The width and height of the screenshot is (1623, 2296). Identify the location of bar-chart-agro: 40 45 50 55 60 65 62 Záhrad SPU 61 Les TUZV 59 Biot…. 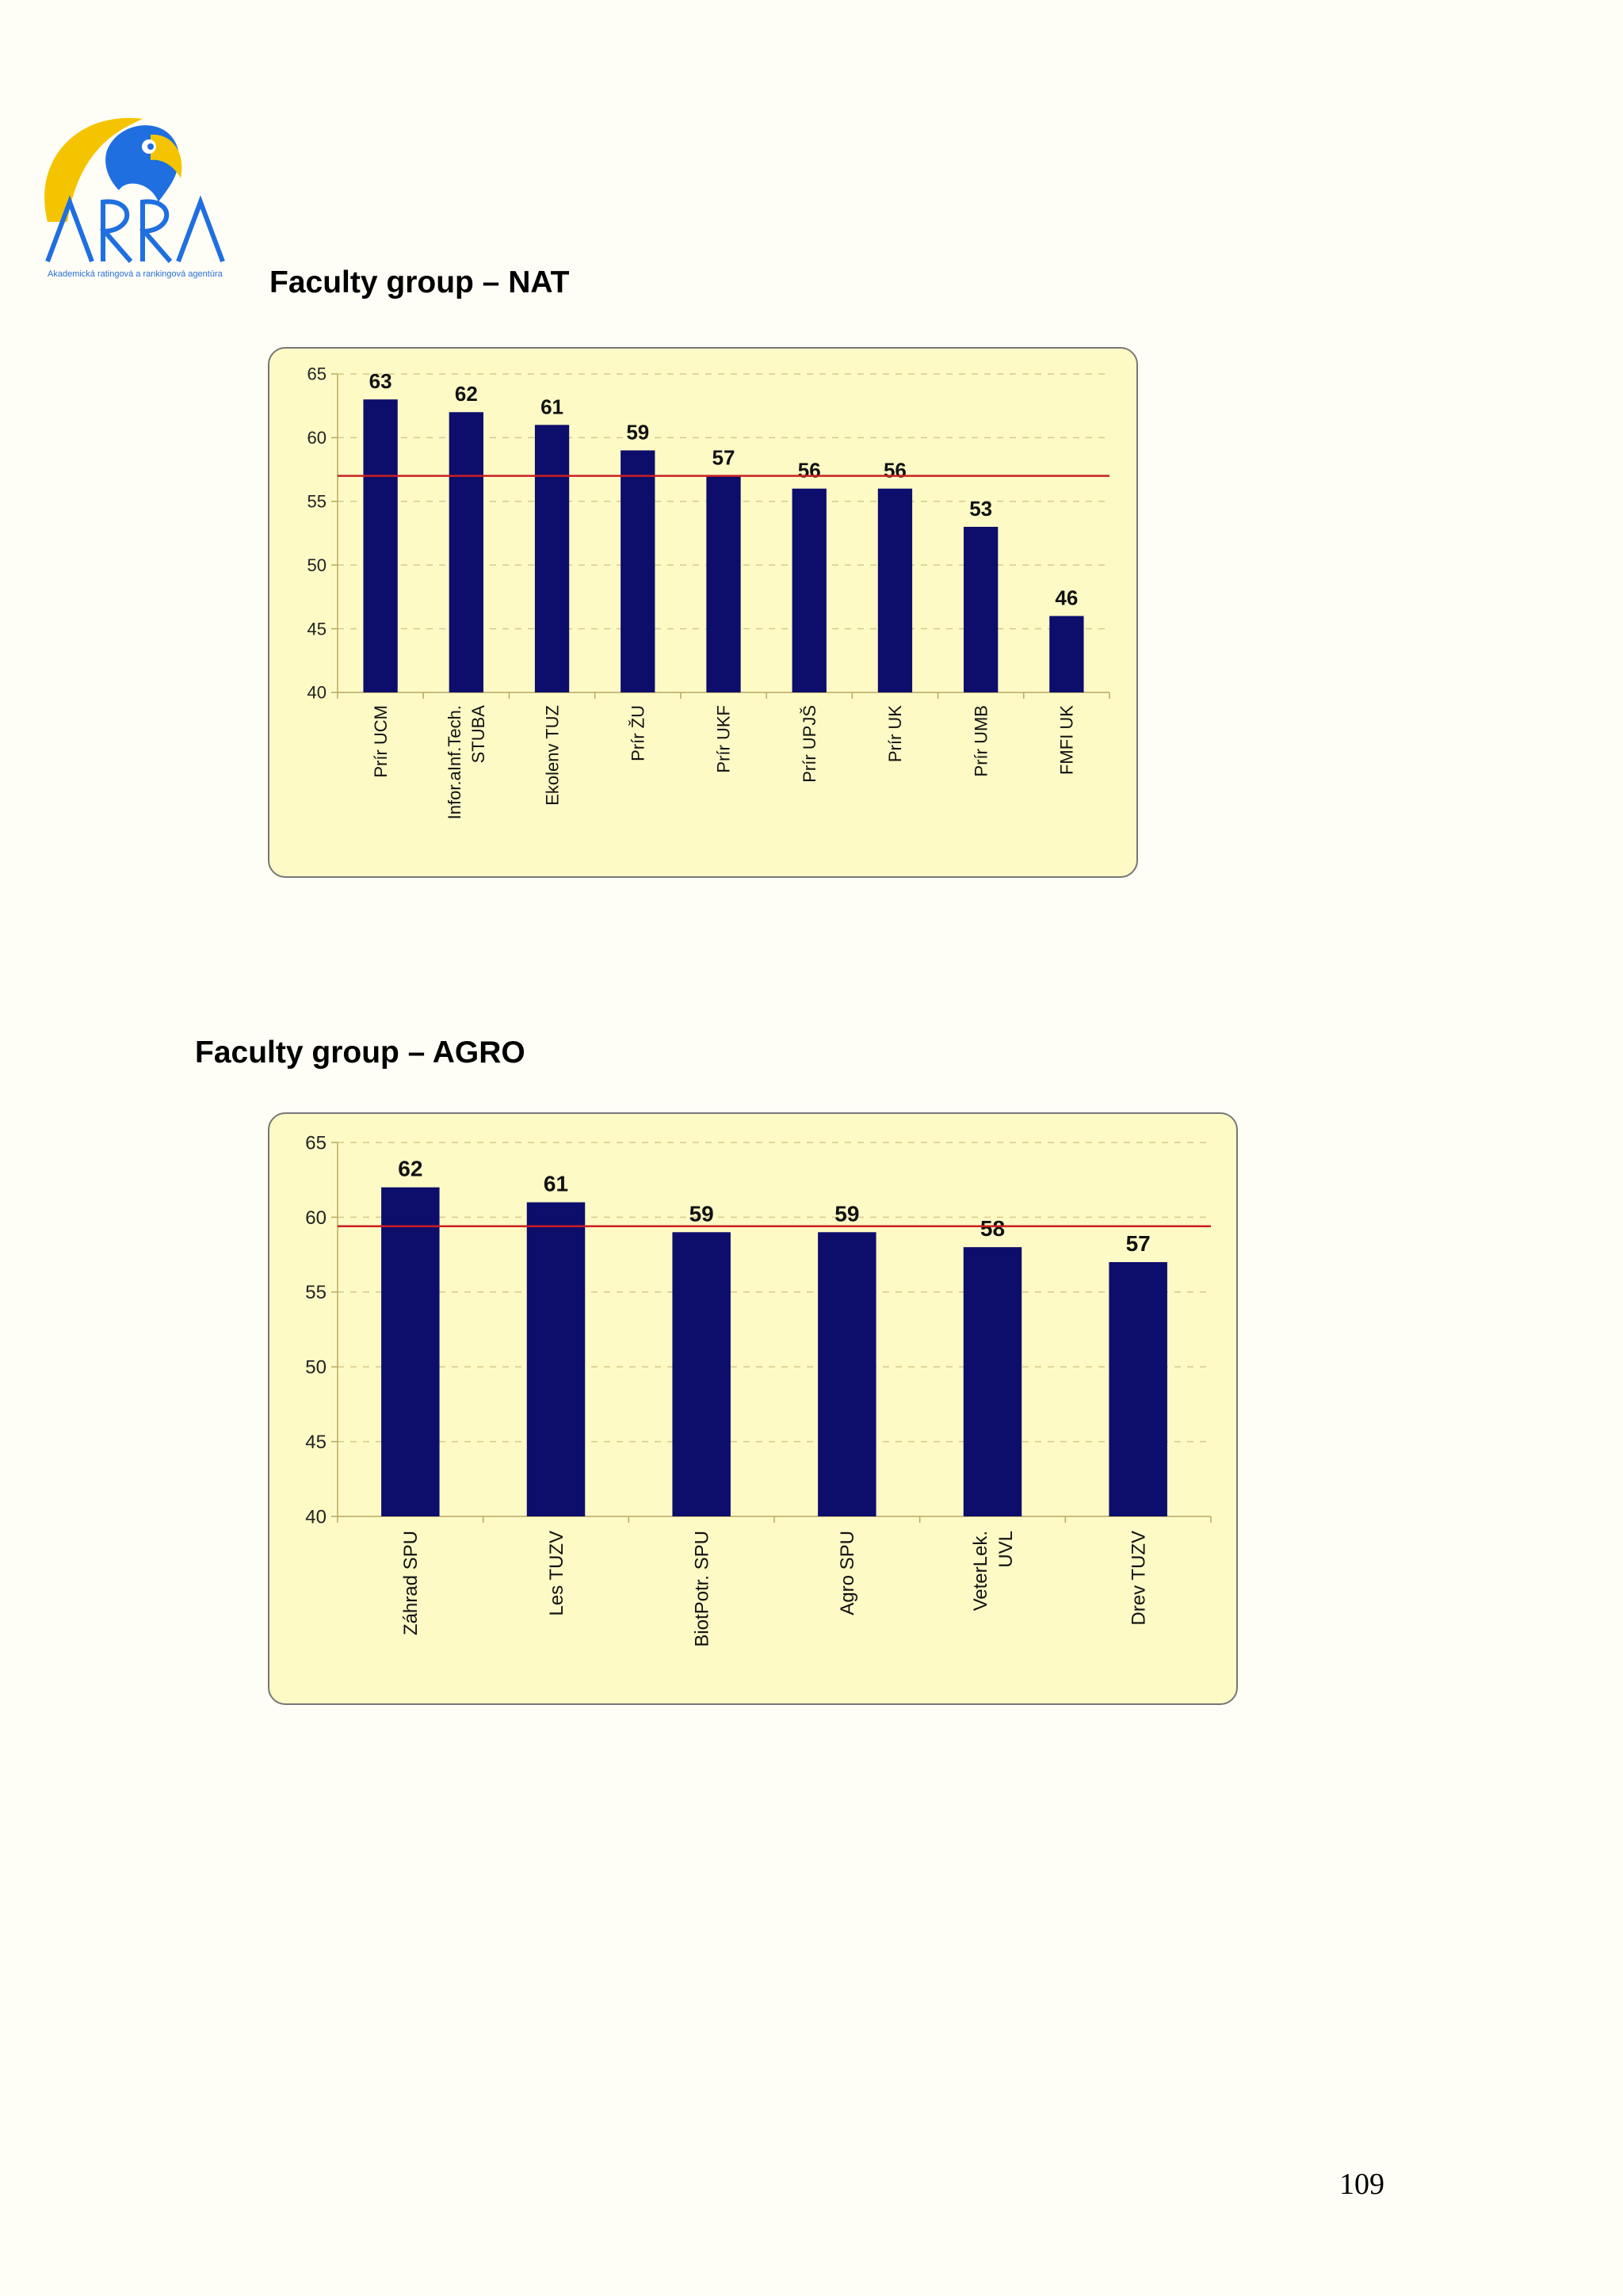
(758, 1389).